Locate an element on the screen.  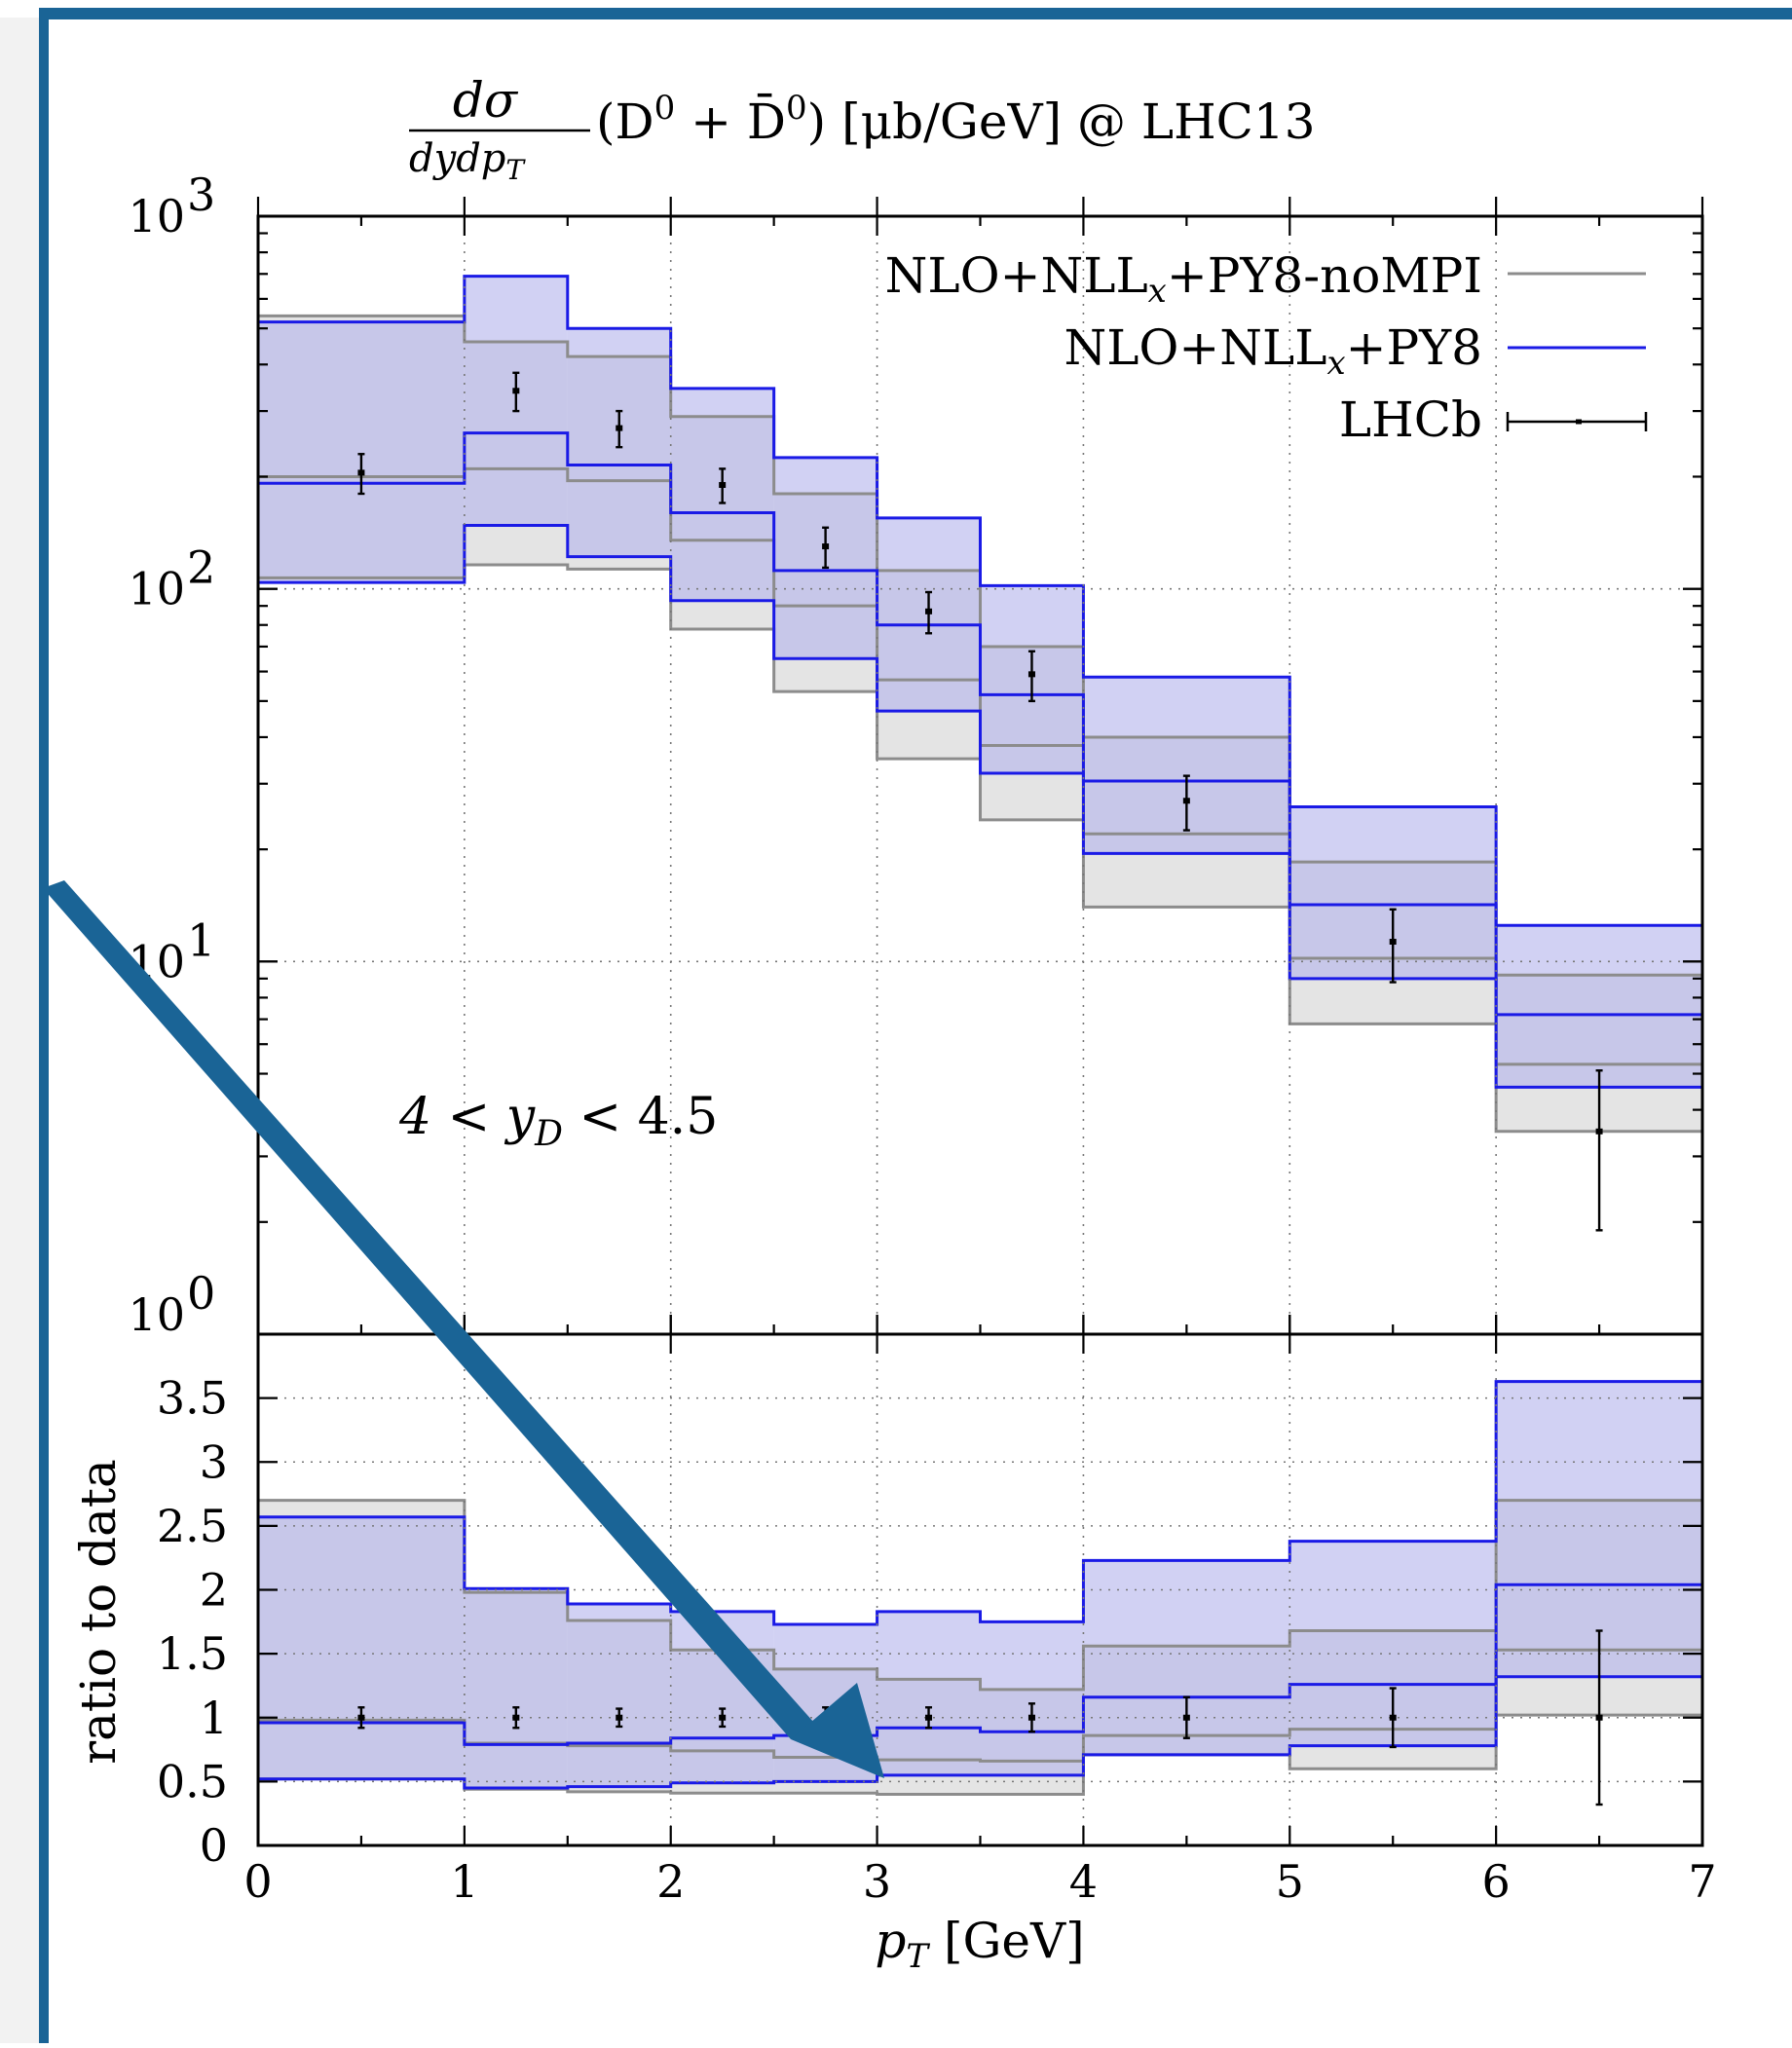
ratio-y-tick-label-2: 2 is located at coordinates (214, 1590).